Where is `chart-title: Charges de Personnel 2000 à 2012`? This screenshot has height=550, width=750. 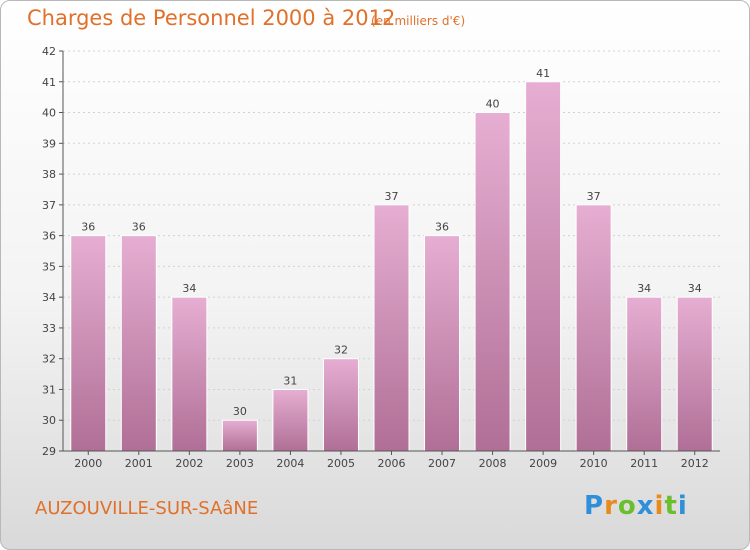 chart-title: Charges de Personnel 2000 à 2012 is located at coordinates (211, 18).